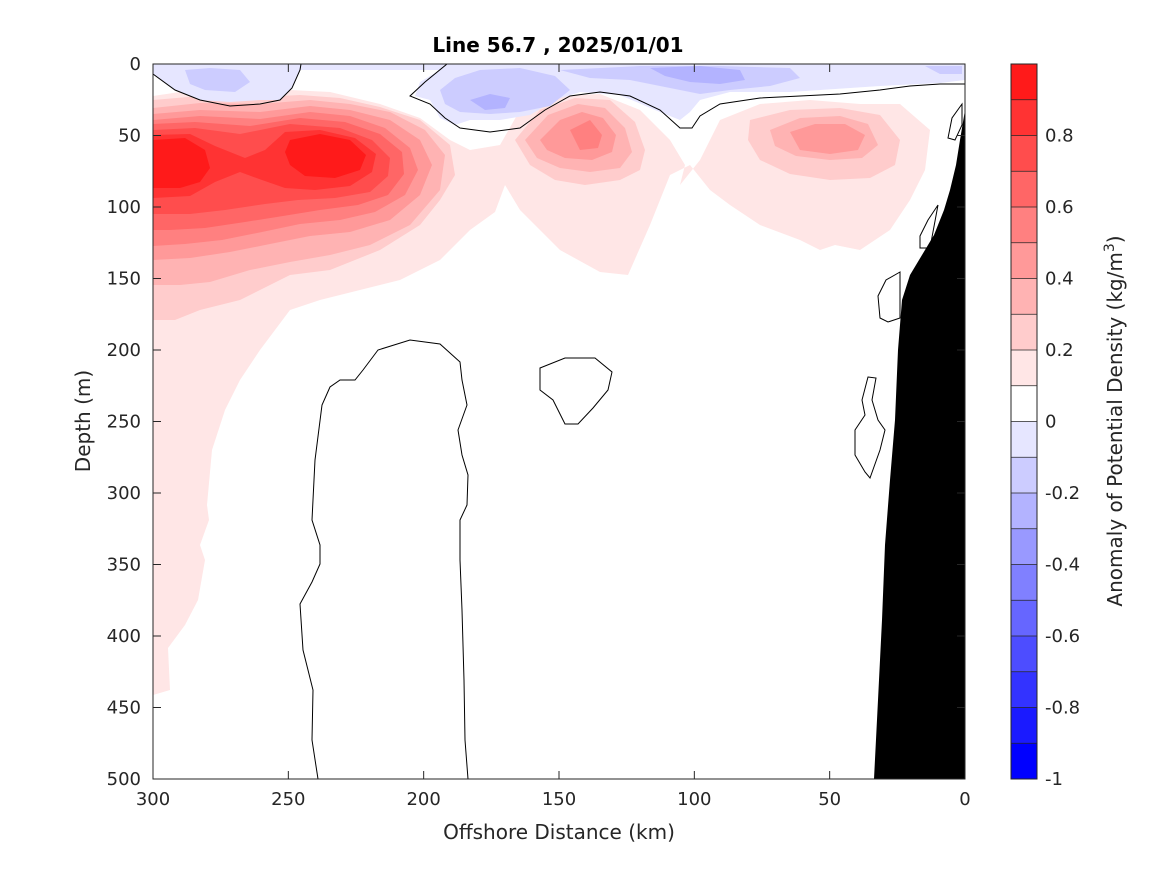 This screenshot has height=875, width=1167. What do you see at coordinates (955, 121) in the screenshot?
I see `zero-contour-near-shelf-d` at bounding box center [955, 121].